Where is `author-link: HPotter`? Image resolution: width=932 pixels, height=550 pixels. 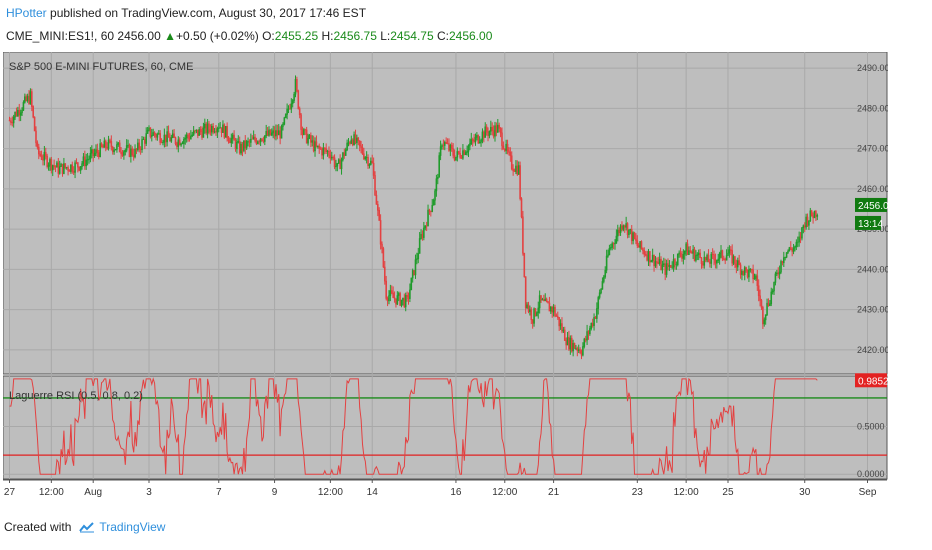 author-link: HPotter is located at coordinates (26, 13).